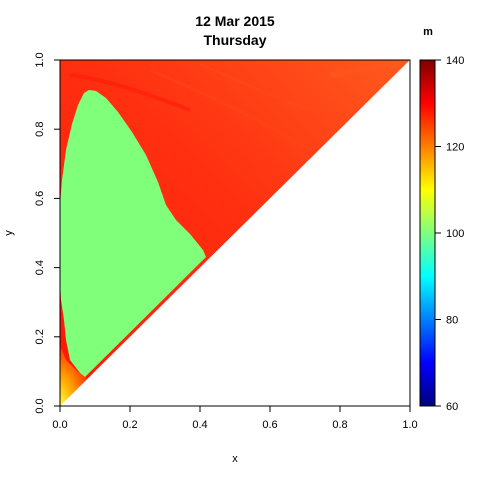 The height and width of the screenshot is (485, 480). What do you see at coordinates (40, 129) in the screenshot?
I see `y-tick-label: 0.8` at bounding box center [40, 129].